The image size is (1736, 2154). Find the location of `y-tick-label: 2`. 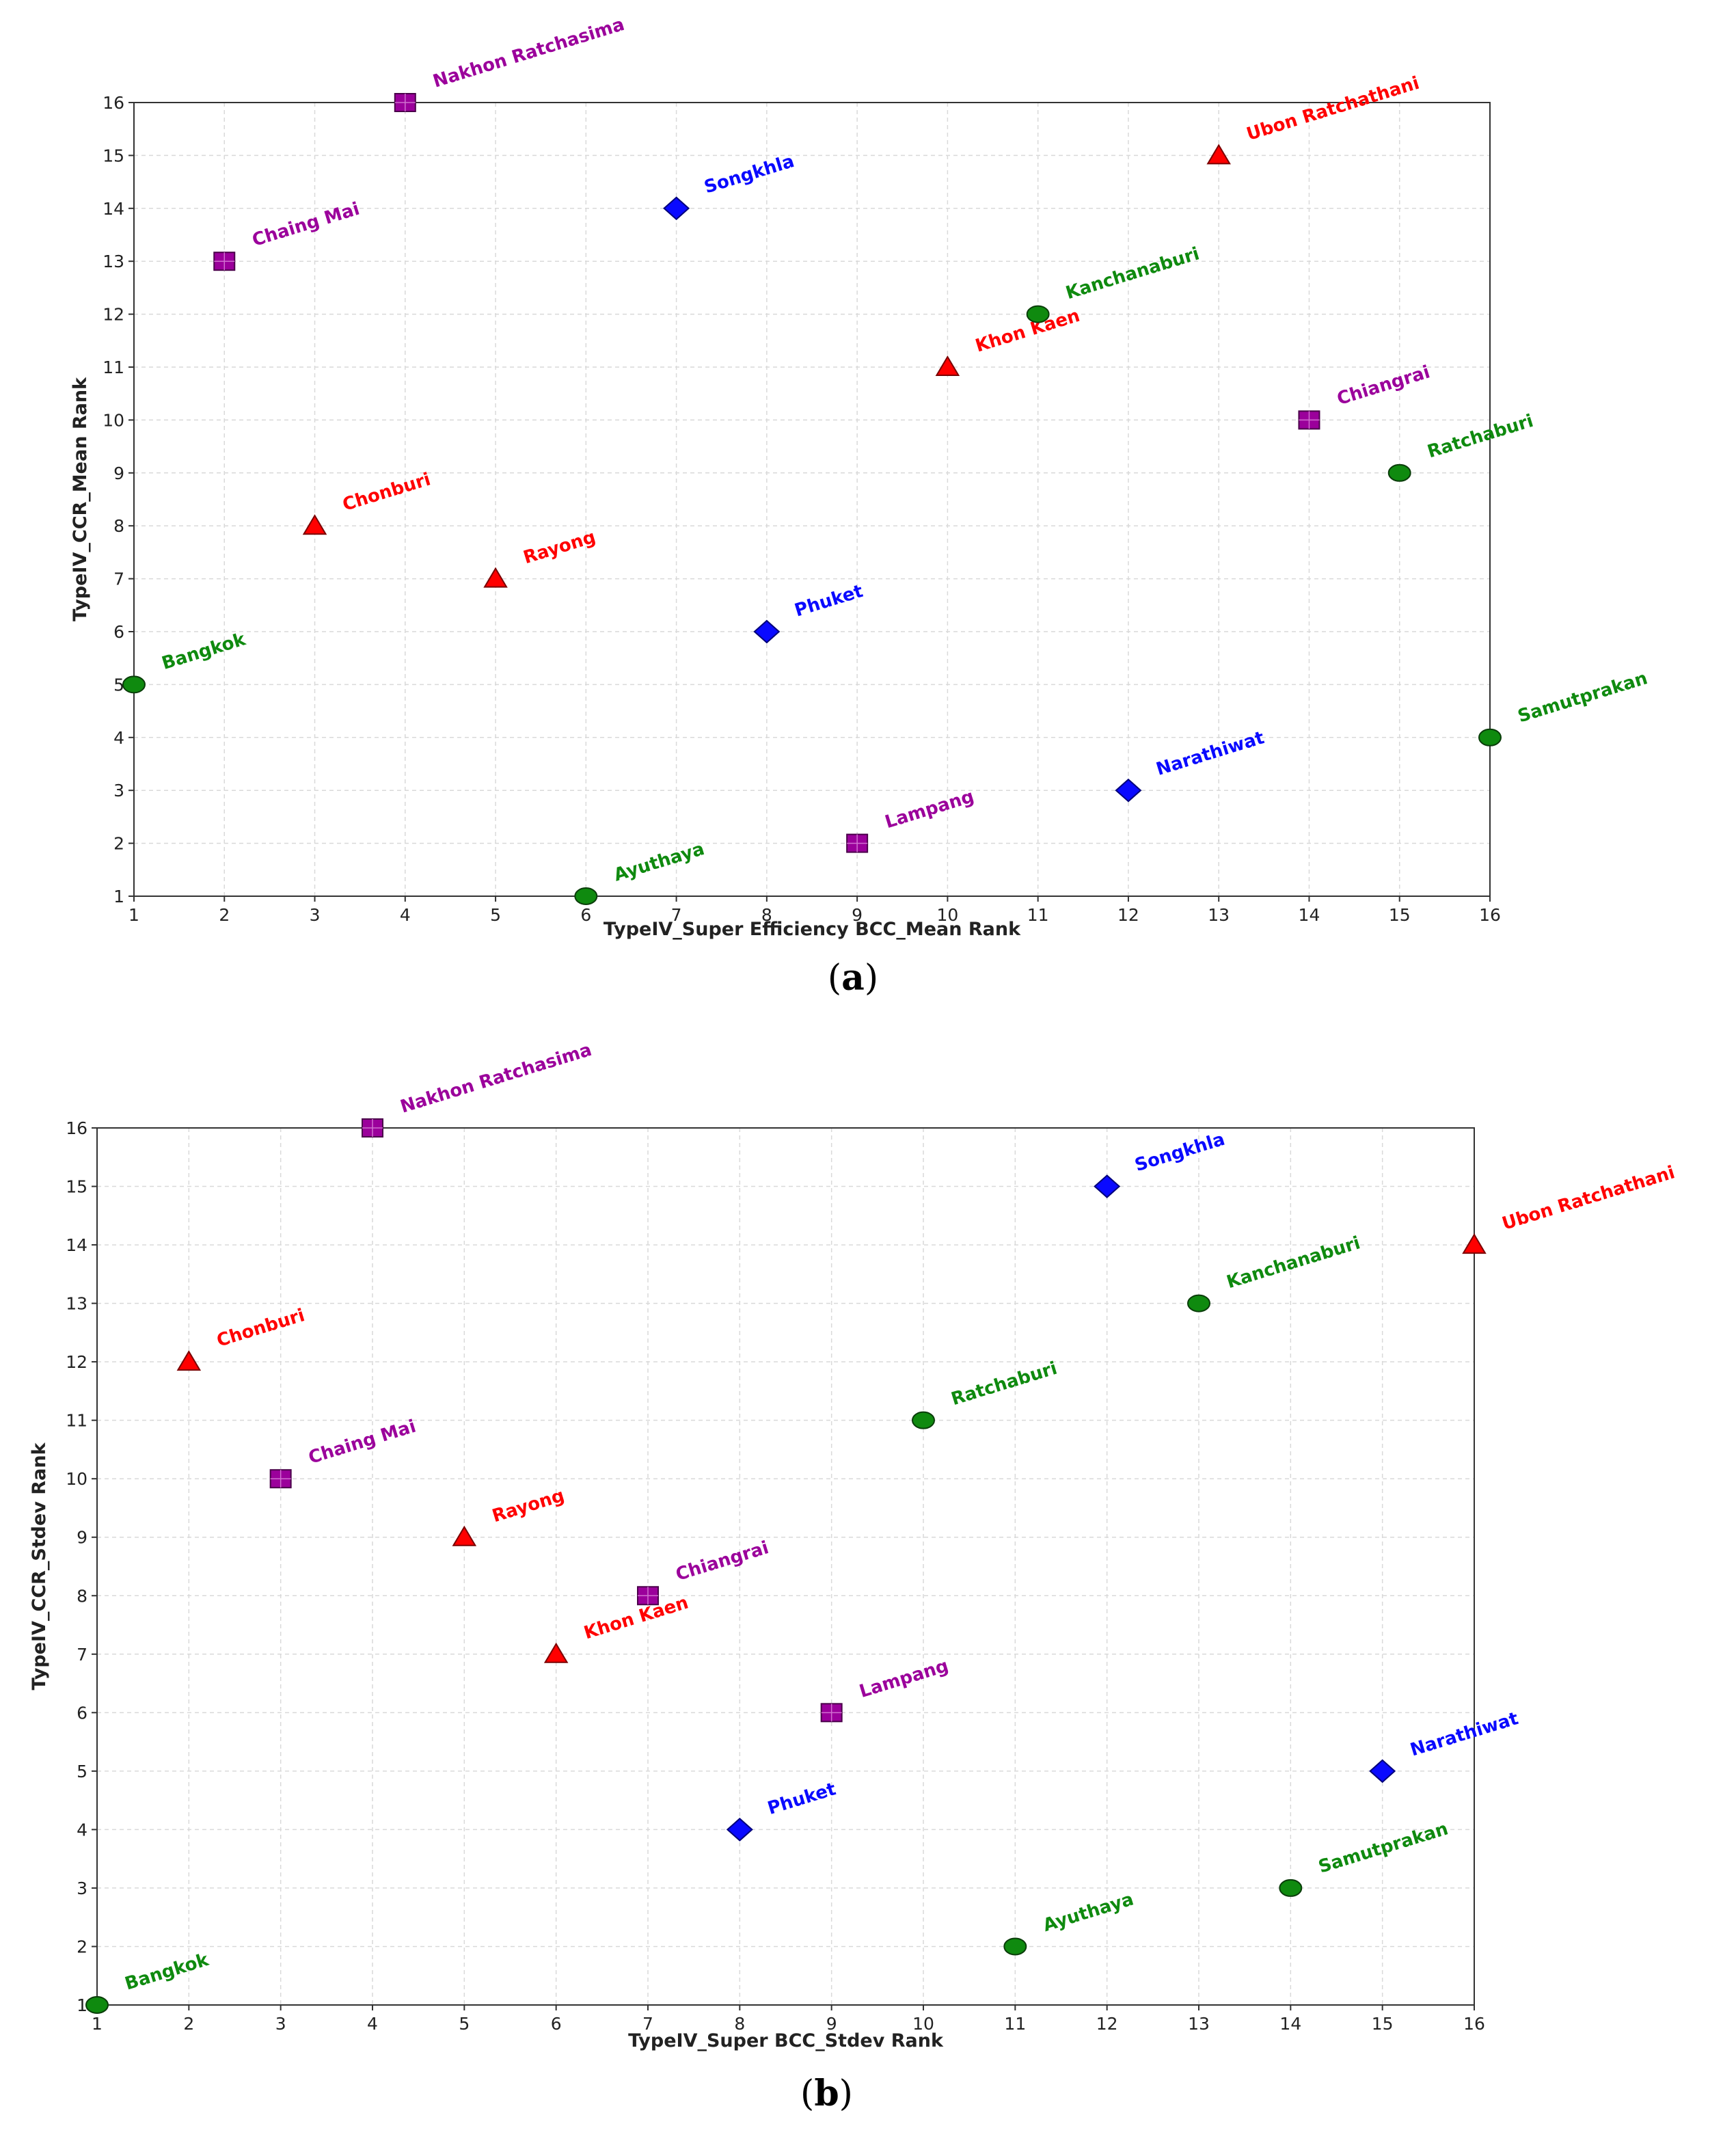

y-tick-label: 2 is located at coordinates (118, 844).